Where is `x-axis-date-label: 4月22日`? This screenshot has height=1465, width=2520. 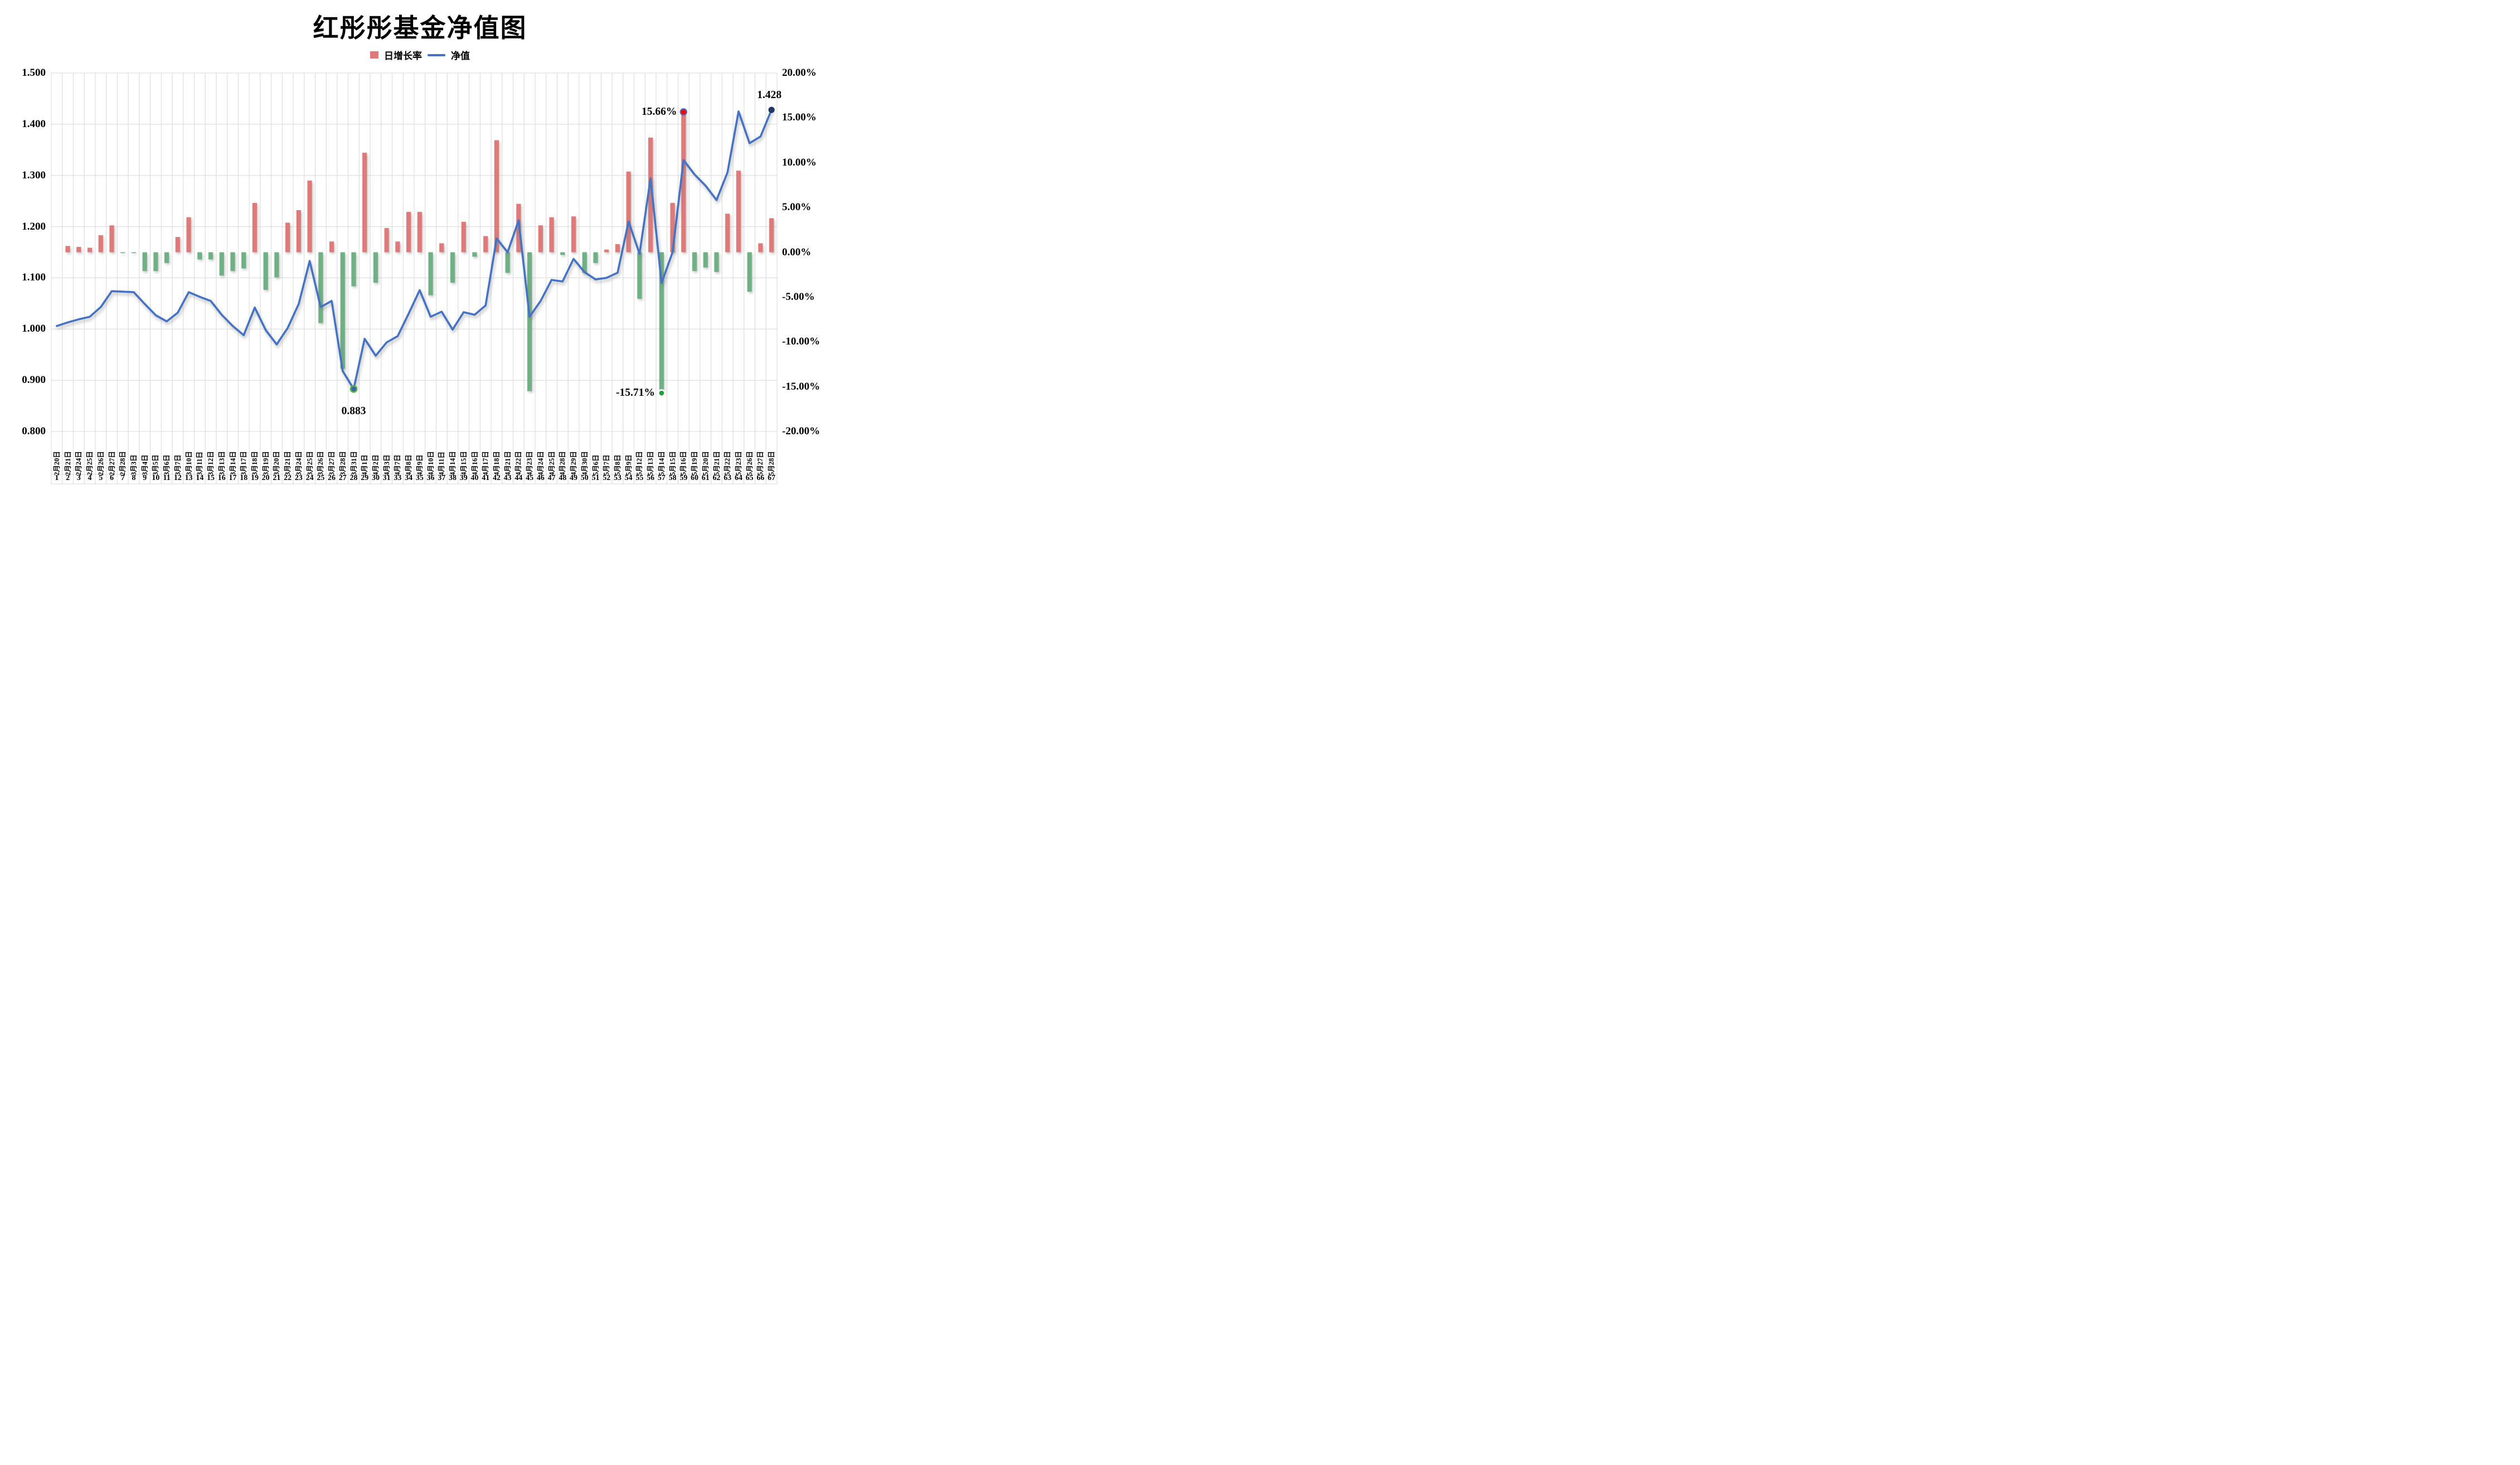
x-axis-date-label: 4月22日 is located at coordinates (518, 463).